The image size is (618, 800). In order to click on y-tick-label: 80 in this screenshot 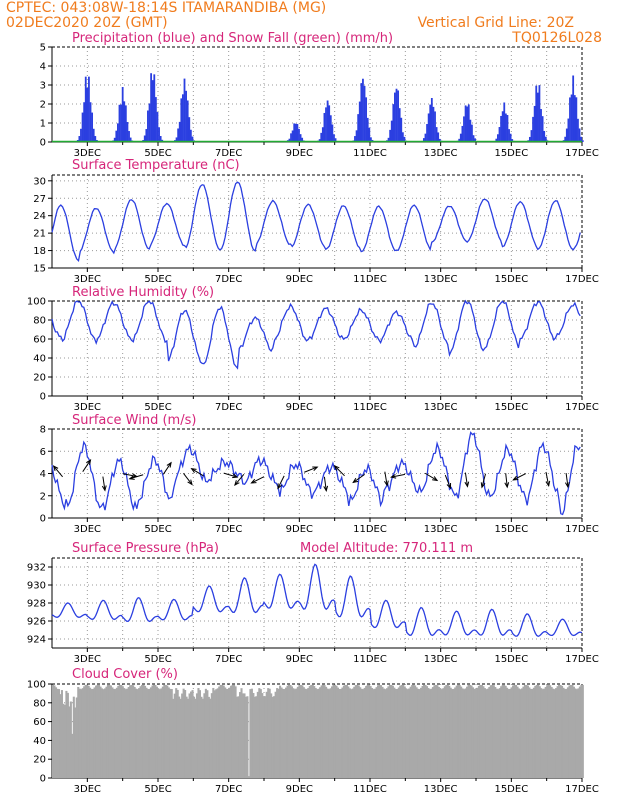, I will do `click(39, 703)`.